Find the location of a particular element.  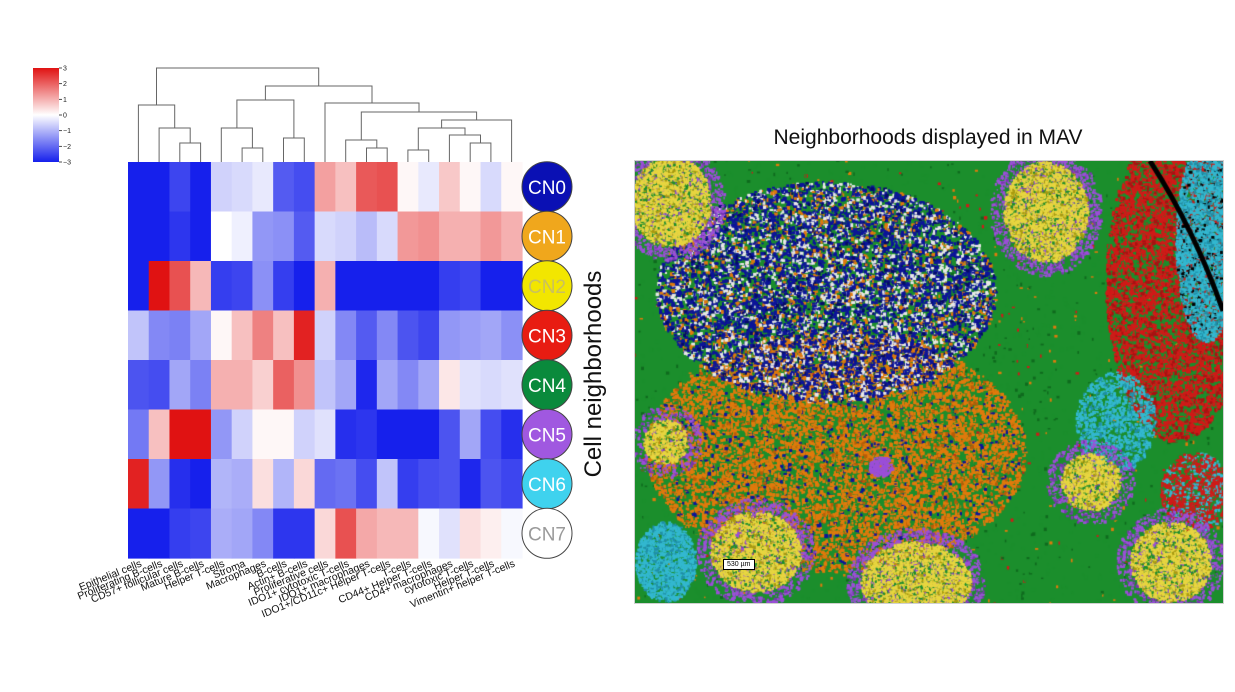

colorbar-tick-label: 0 is located at coordinates (65, 116).